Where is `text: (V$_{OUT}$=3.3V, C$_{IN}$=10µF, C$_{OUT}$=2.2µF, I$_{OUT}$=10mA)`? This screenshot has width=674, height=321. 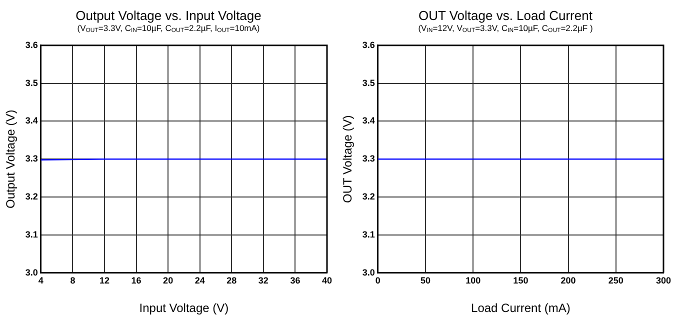
text: (V$_{OUT}$=3.3V, C$_{IN}$=10µF, C$_{OUT}$=2.2µF, I$_{OUT}$=10mA) is located at coordinates (168, 28).